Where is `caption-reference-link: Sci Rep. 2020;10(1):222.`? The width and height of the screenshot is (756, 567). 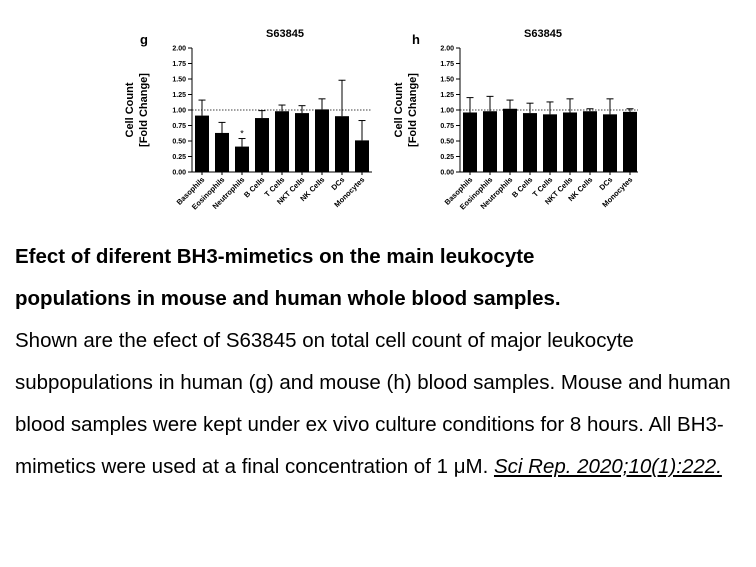
caption-reference-link: Sci Rep. 2020;10(1):222. is located at coordinates (607, 466).